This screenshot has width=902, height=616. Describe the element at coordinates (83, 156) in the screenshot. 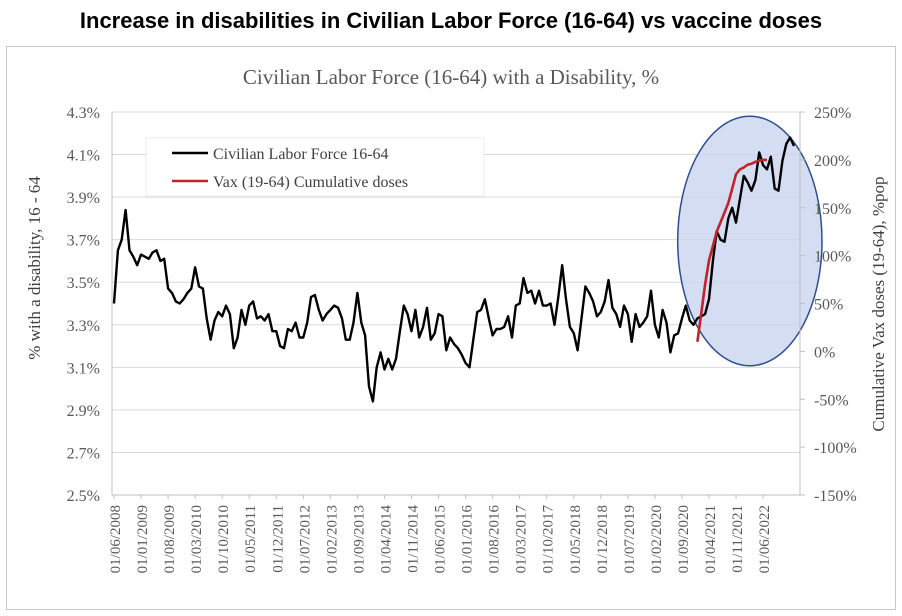

I see `y-tick-label: 4.1%` at that location.